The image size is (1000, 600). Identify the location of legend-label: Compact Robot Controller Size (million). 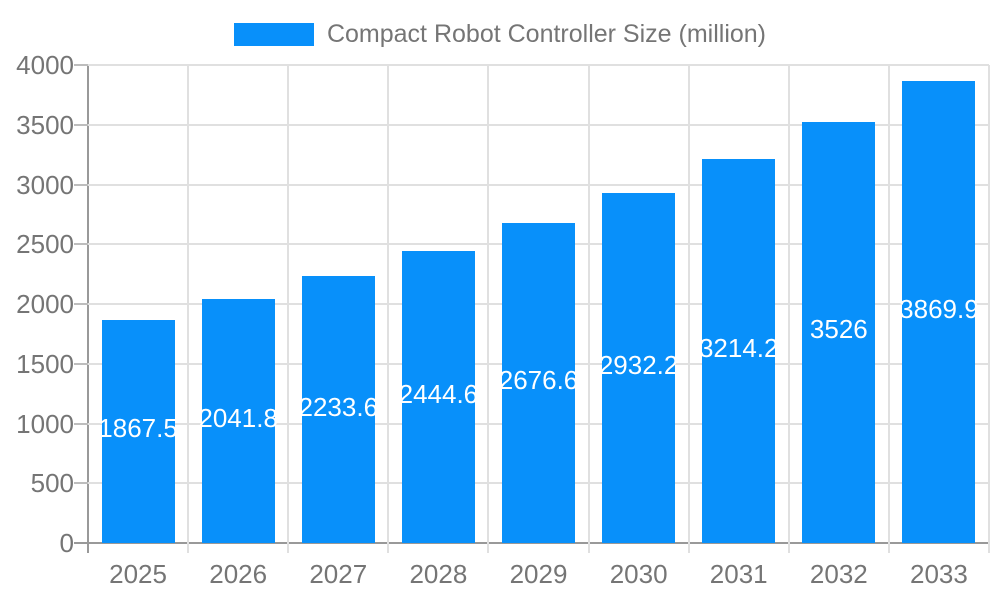
(546, 34).